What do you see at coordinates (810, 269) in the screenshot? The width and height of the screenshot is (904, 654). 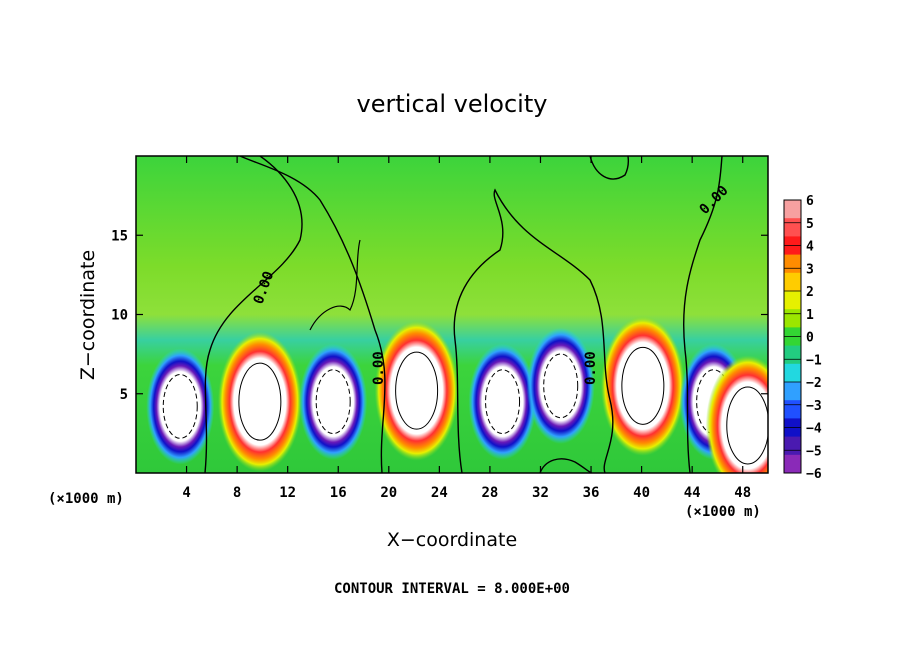 I see `colorbar-label: 3` at bounding box center [810, 269].